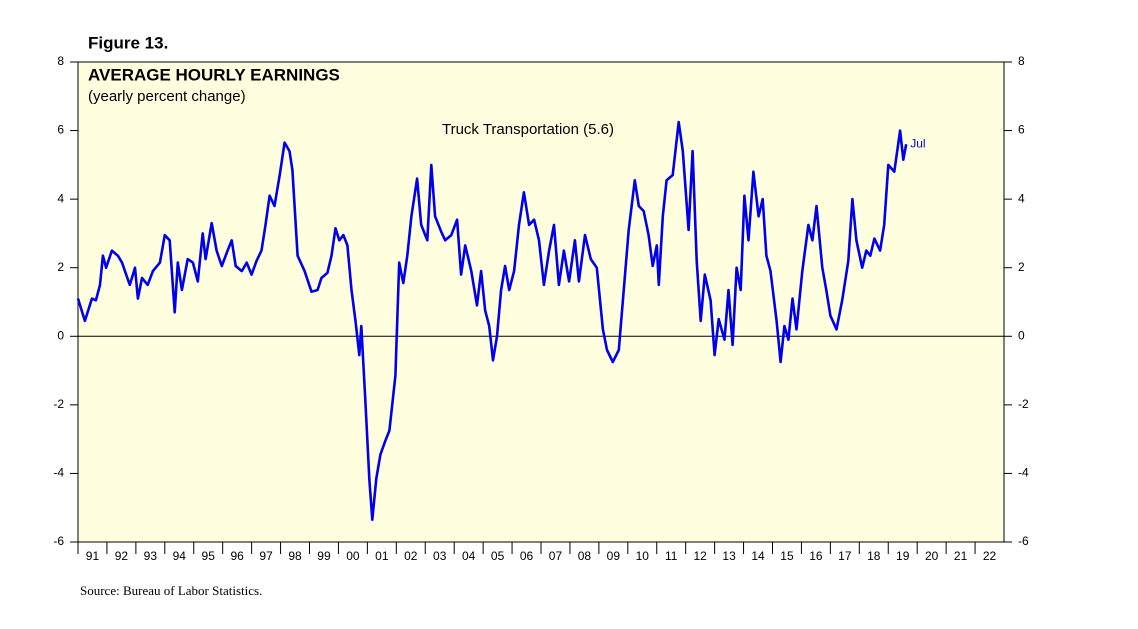  I want to click on y2-tick-label: 2, so click(1021, 267).